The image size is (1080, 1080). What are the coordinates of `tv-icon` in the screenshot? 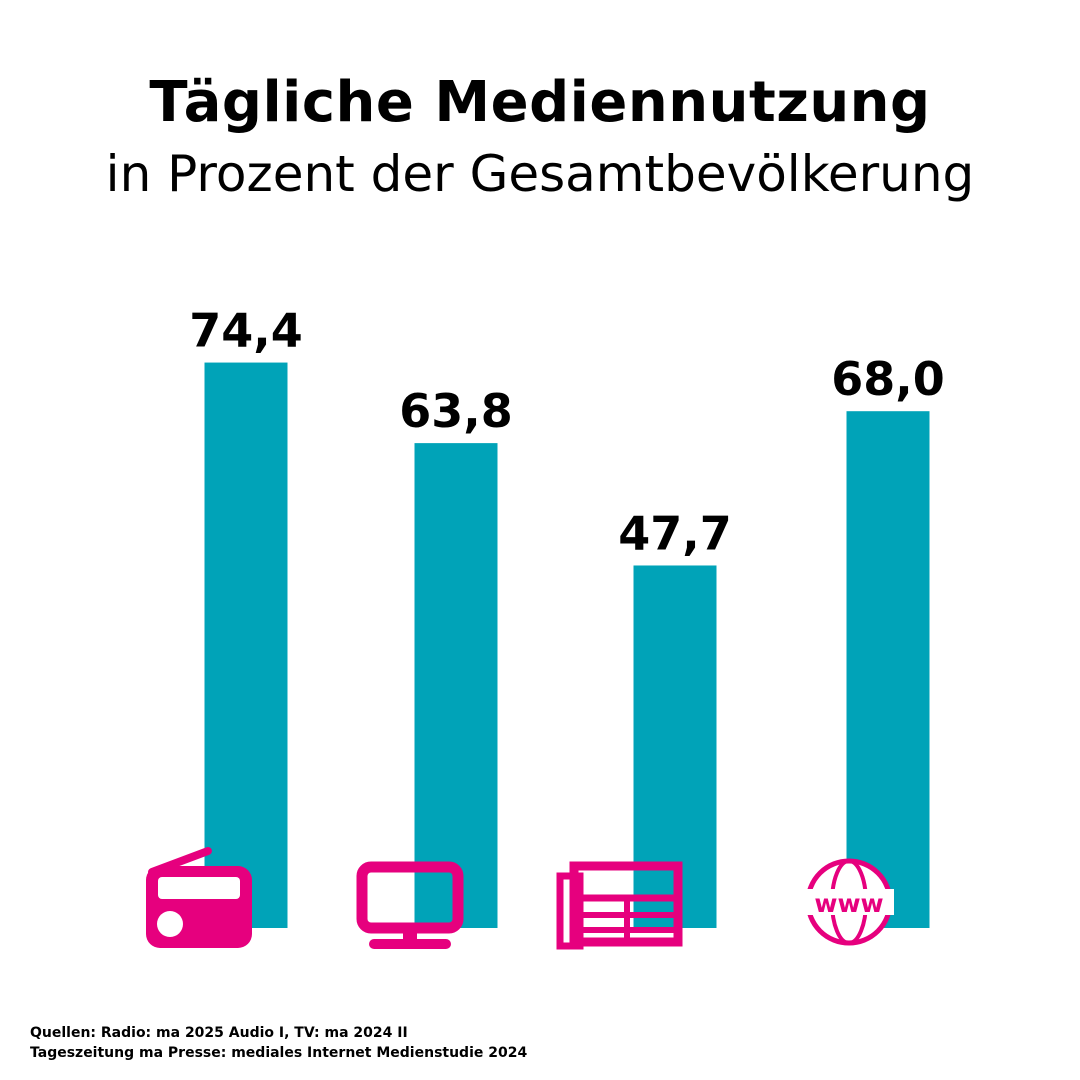 It's located at (410, 905).